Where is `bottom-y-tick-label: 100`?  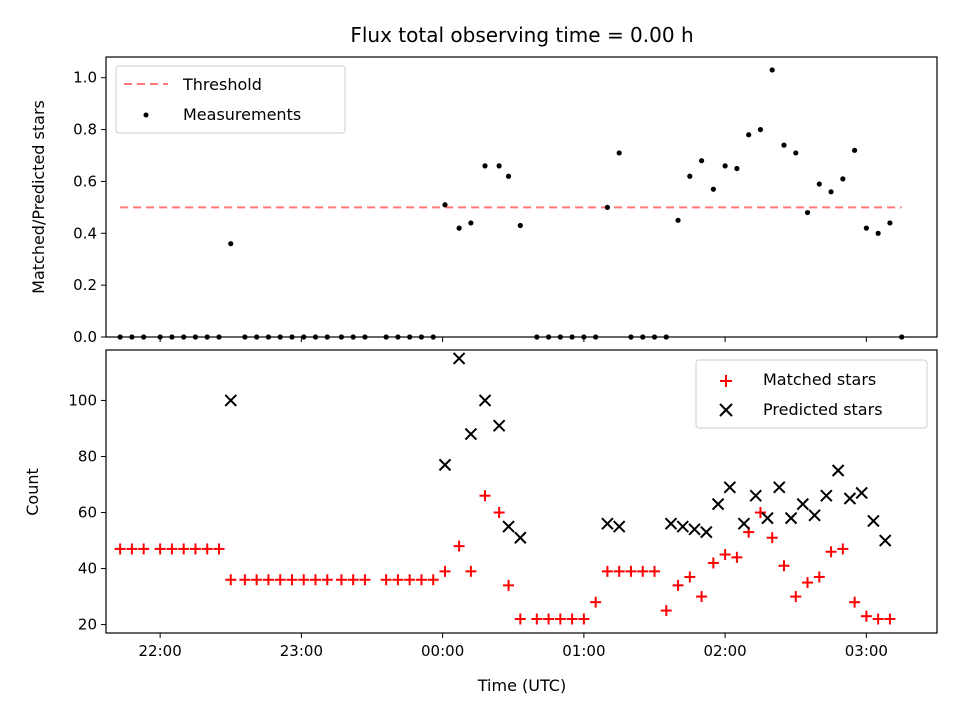
bottom-y-tick-label: 100 is located at coordinates (82, 400).